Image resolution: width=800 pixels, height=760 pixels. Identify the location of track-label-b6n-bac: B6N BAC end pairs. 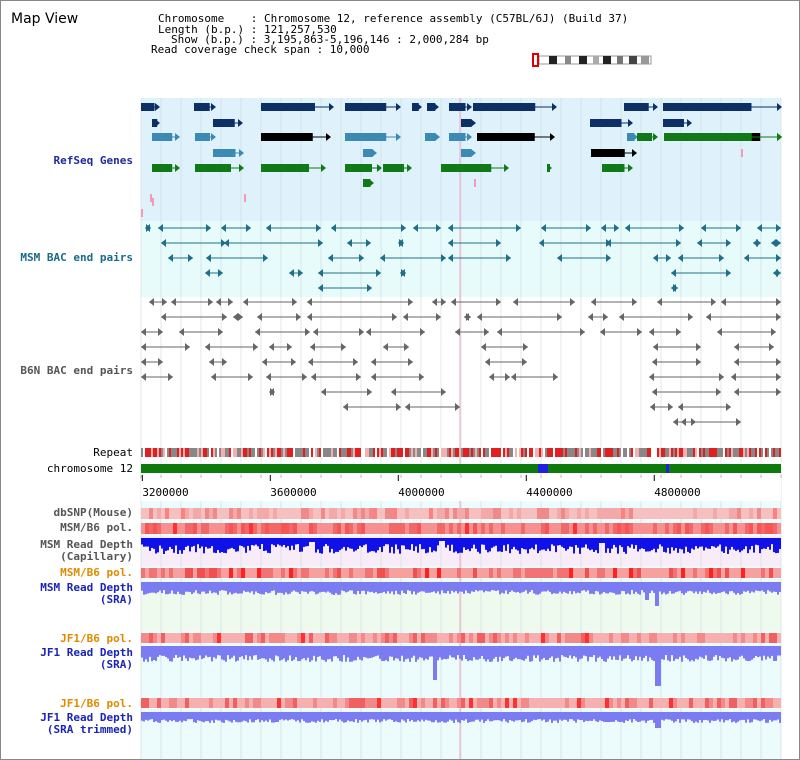
(76, 370).